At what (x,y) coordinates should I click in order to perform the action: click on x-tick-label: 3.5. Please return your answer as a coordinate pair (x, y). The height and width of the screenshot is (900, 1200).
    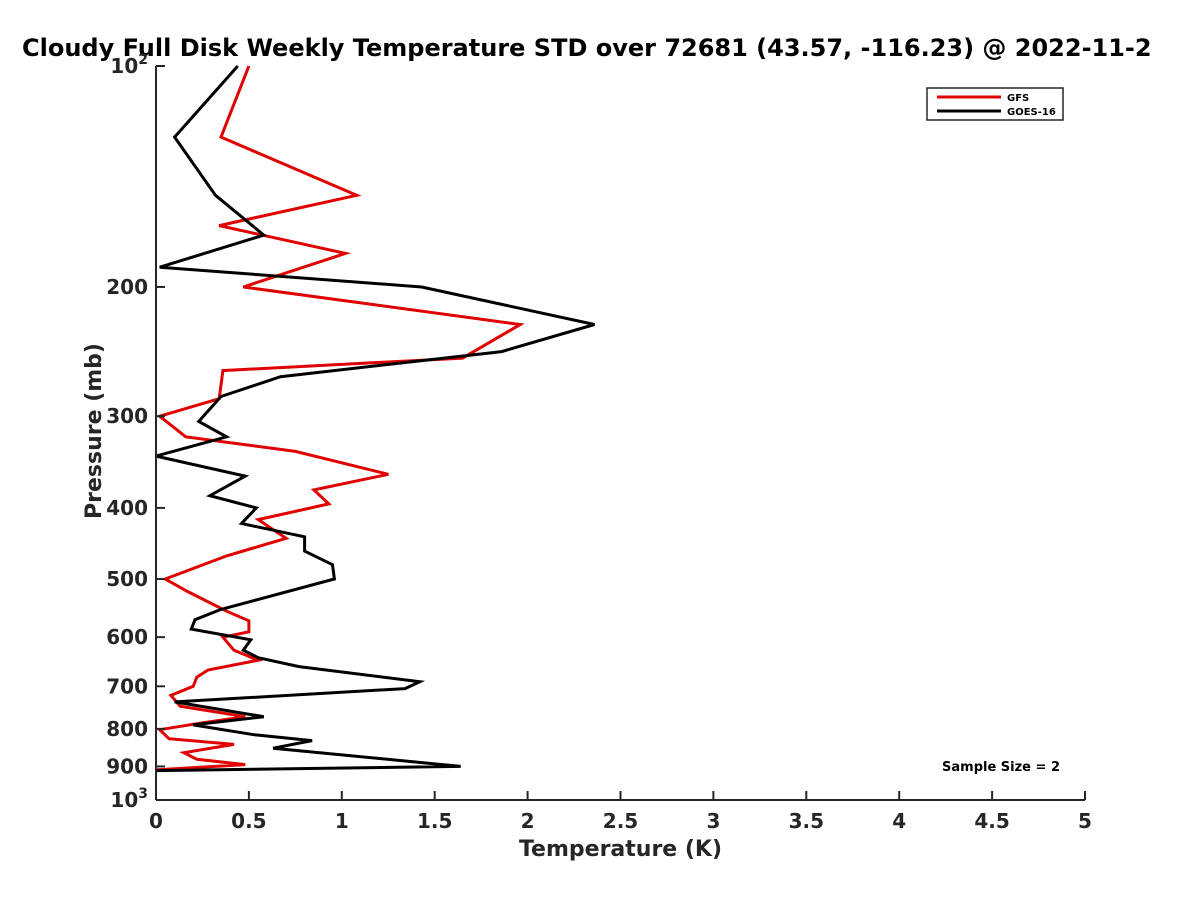
    Looking at the image, I should click on (806, 821).